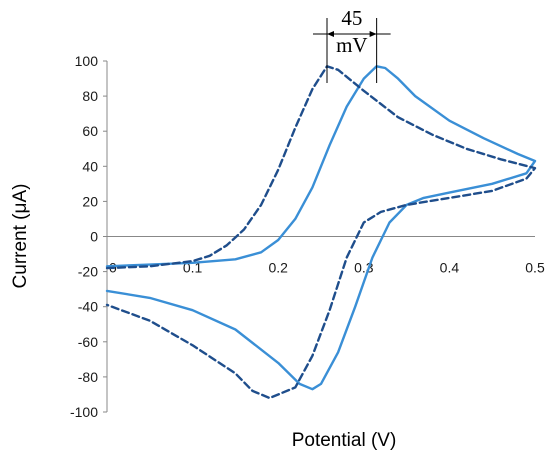 The image size is (550, 466). I want to click on peak-separation-annotation: 45 mV, so click(351, 44).